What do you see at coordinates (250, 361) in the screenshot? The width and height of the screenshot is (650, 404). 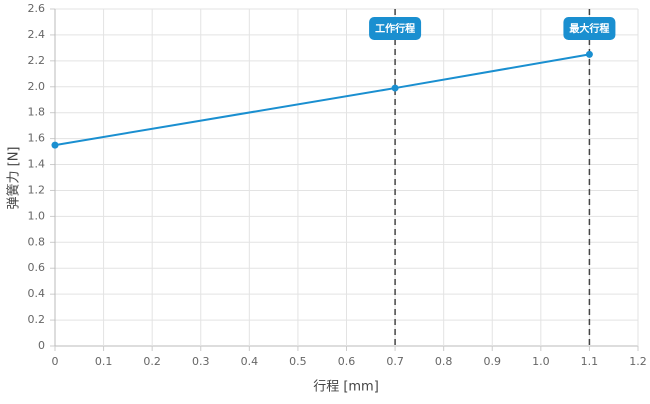 I see `x-tick-label: 0.4` at bounding box center [250, 361].